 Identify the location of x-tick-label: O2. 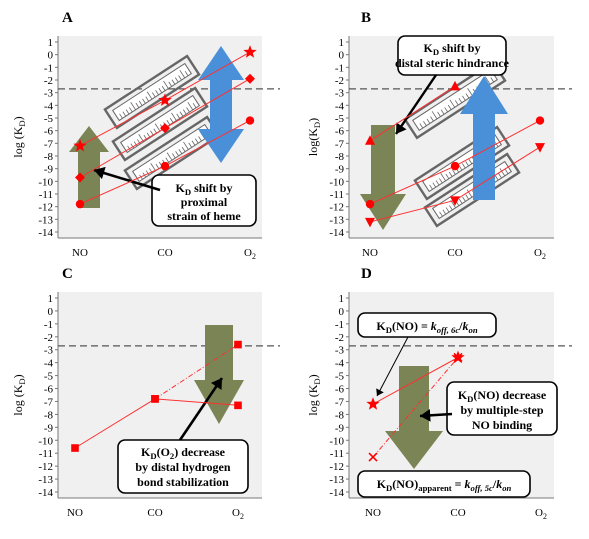
(540, 254).